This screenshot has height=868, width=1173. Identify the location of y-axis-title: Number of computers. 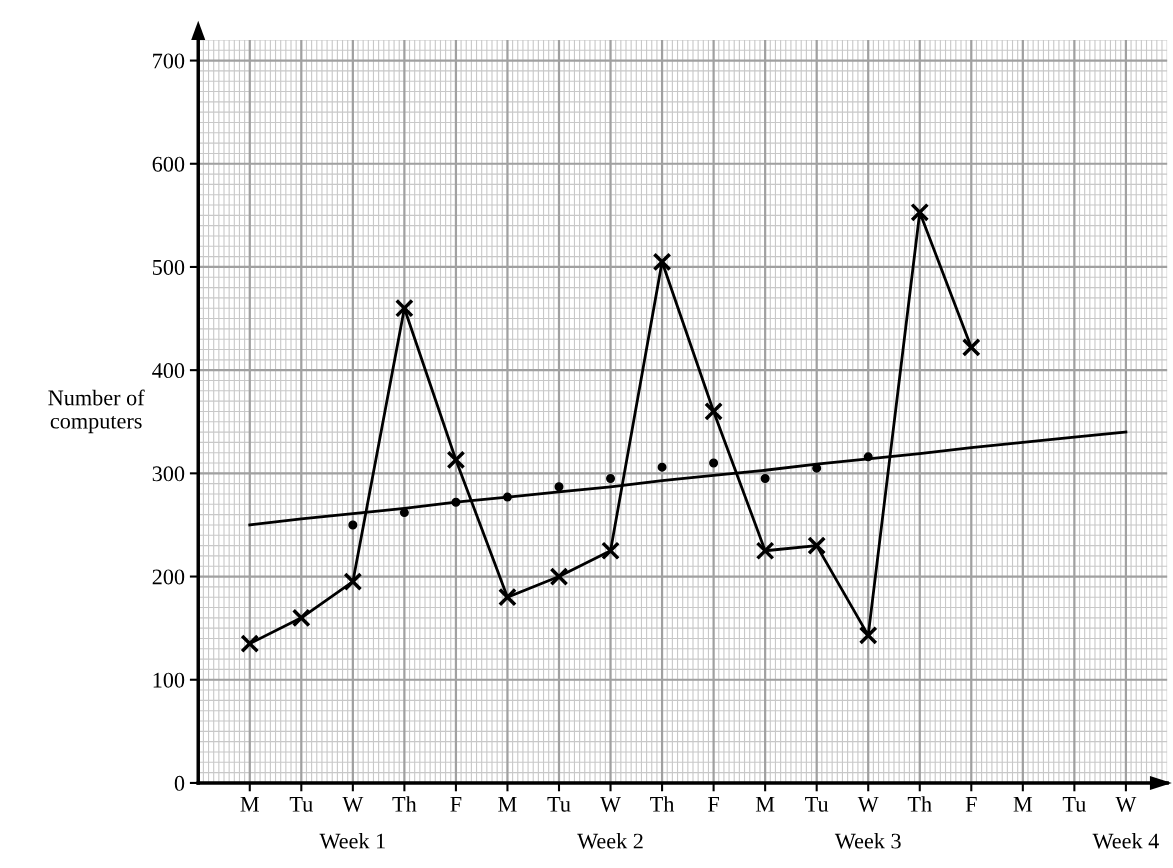
(96, 411).